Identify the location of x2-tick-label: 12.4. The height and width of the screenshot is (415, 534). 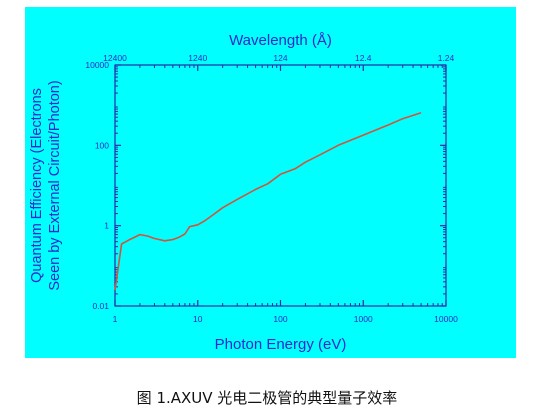
(363, 58).